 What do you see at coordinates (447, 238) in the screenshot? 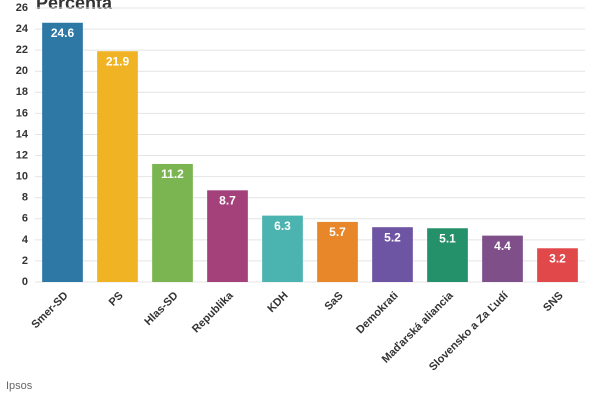
I see `value-label: 5.1` at bounding box center [447, 238].